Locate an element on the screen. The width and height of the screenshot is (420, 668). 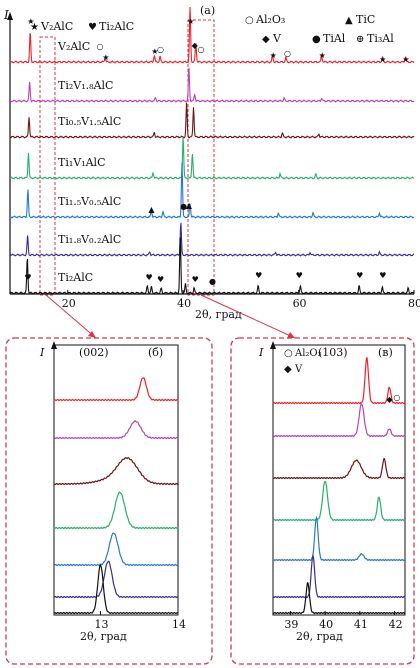
main-series-label: Ti₂V₁.₈AlC is located at coordinates (85, 85).